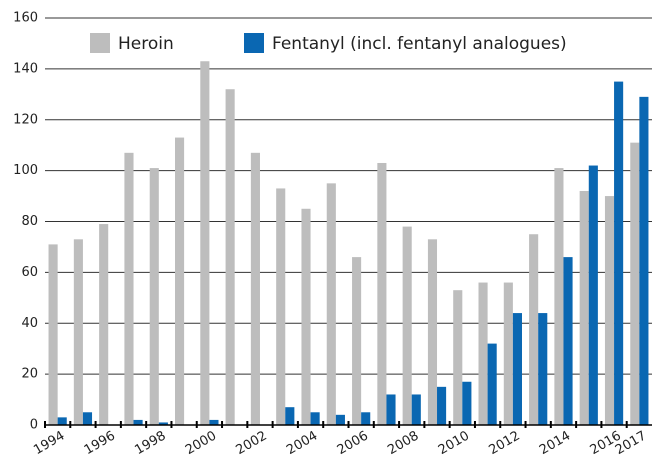  I want to click on x-tick-label: 2010, so click(454, 444).